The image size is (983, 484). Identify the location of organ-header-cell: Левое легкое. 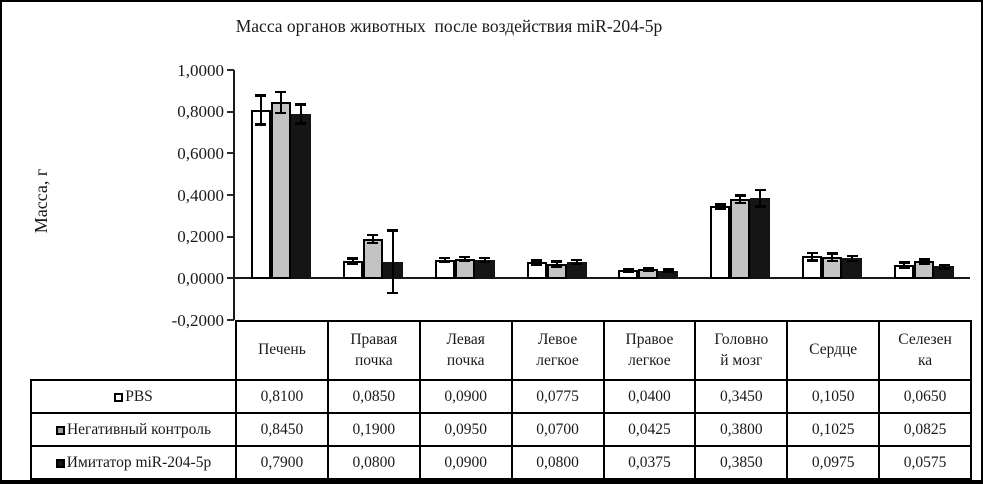
(557, 350).